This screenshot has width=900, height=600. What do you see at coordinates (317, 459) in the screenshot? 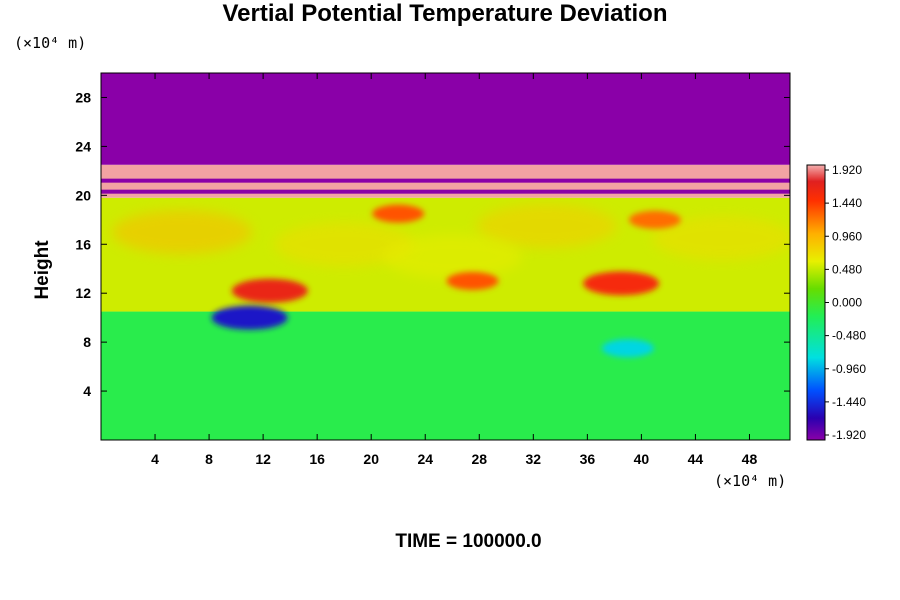
I see `x-tick-label: 16` at bounding box center [317, 459].